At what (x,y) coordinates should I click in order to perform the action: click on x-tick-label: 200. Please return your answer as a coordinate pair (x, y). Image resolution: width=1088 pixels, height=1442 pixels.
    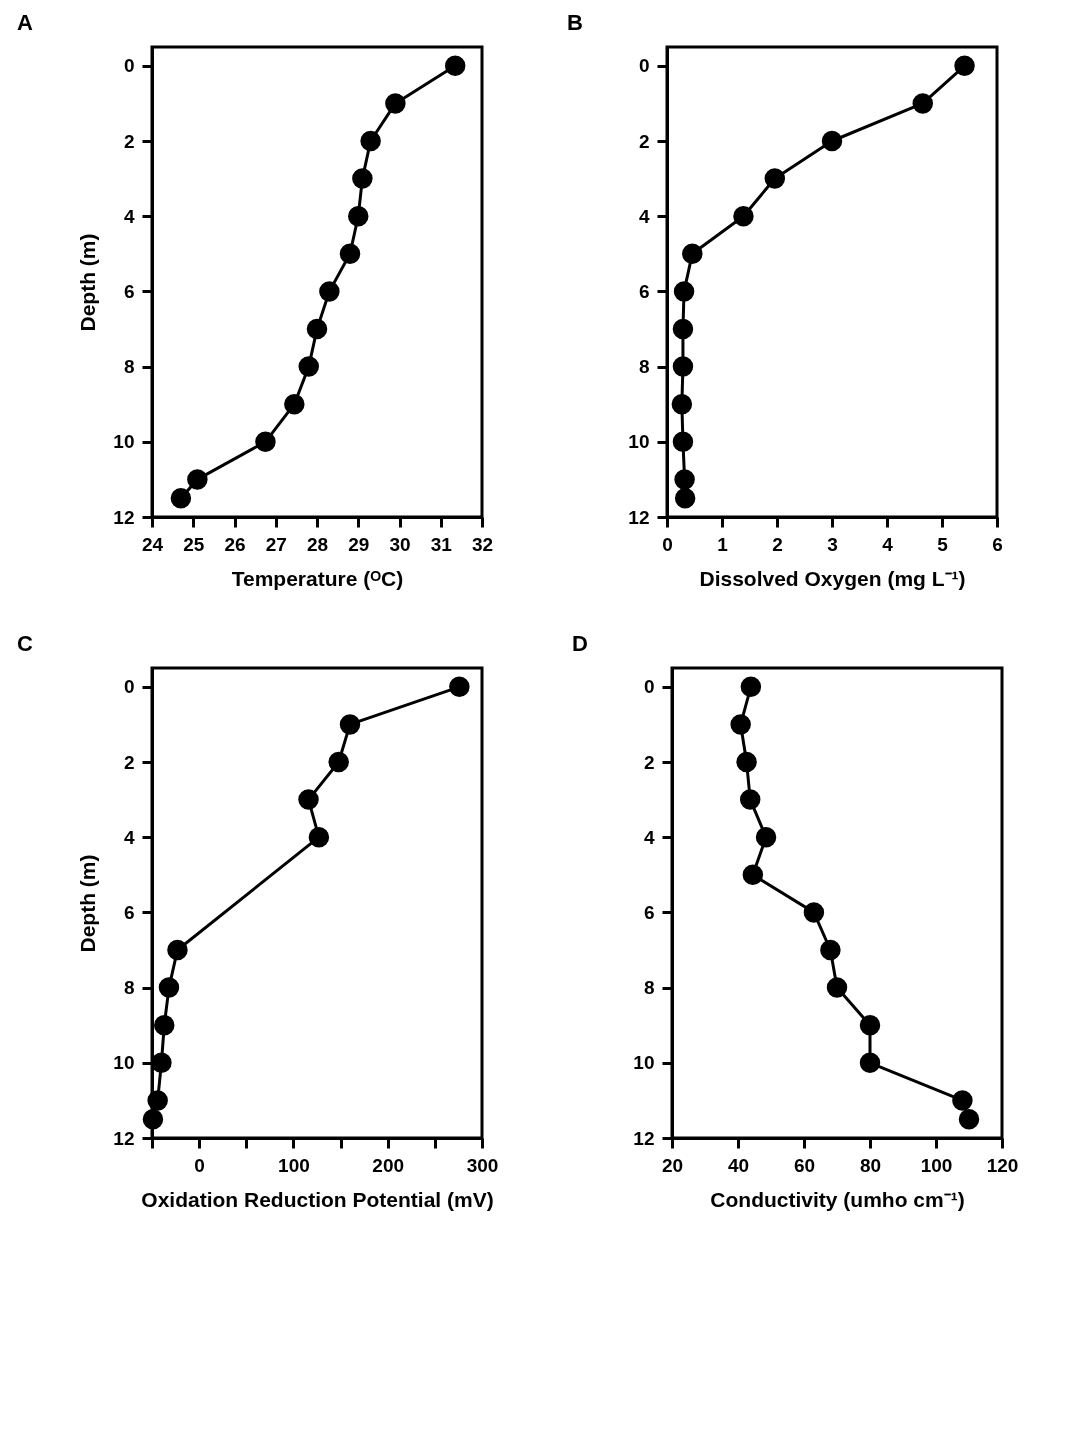
    Looking at the image, I should click on (388, 1165).